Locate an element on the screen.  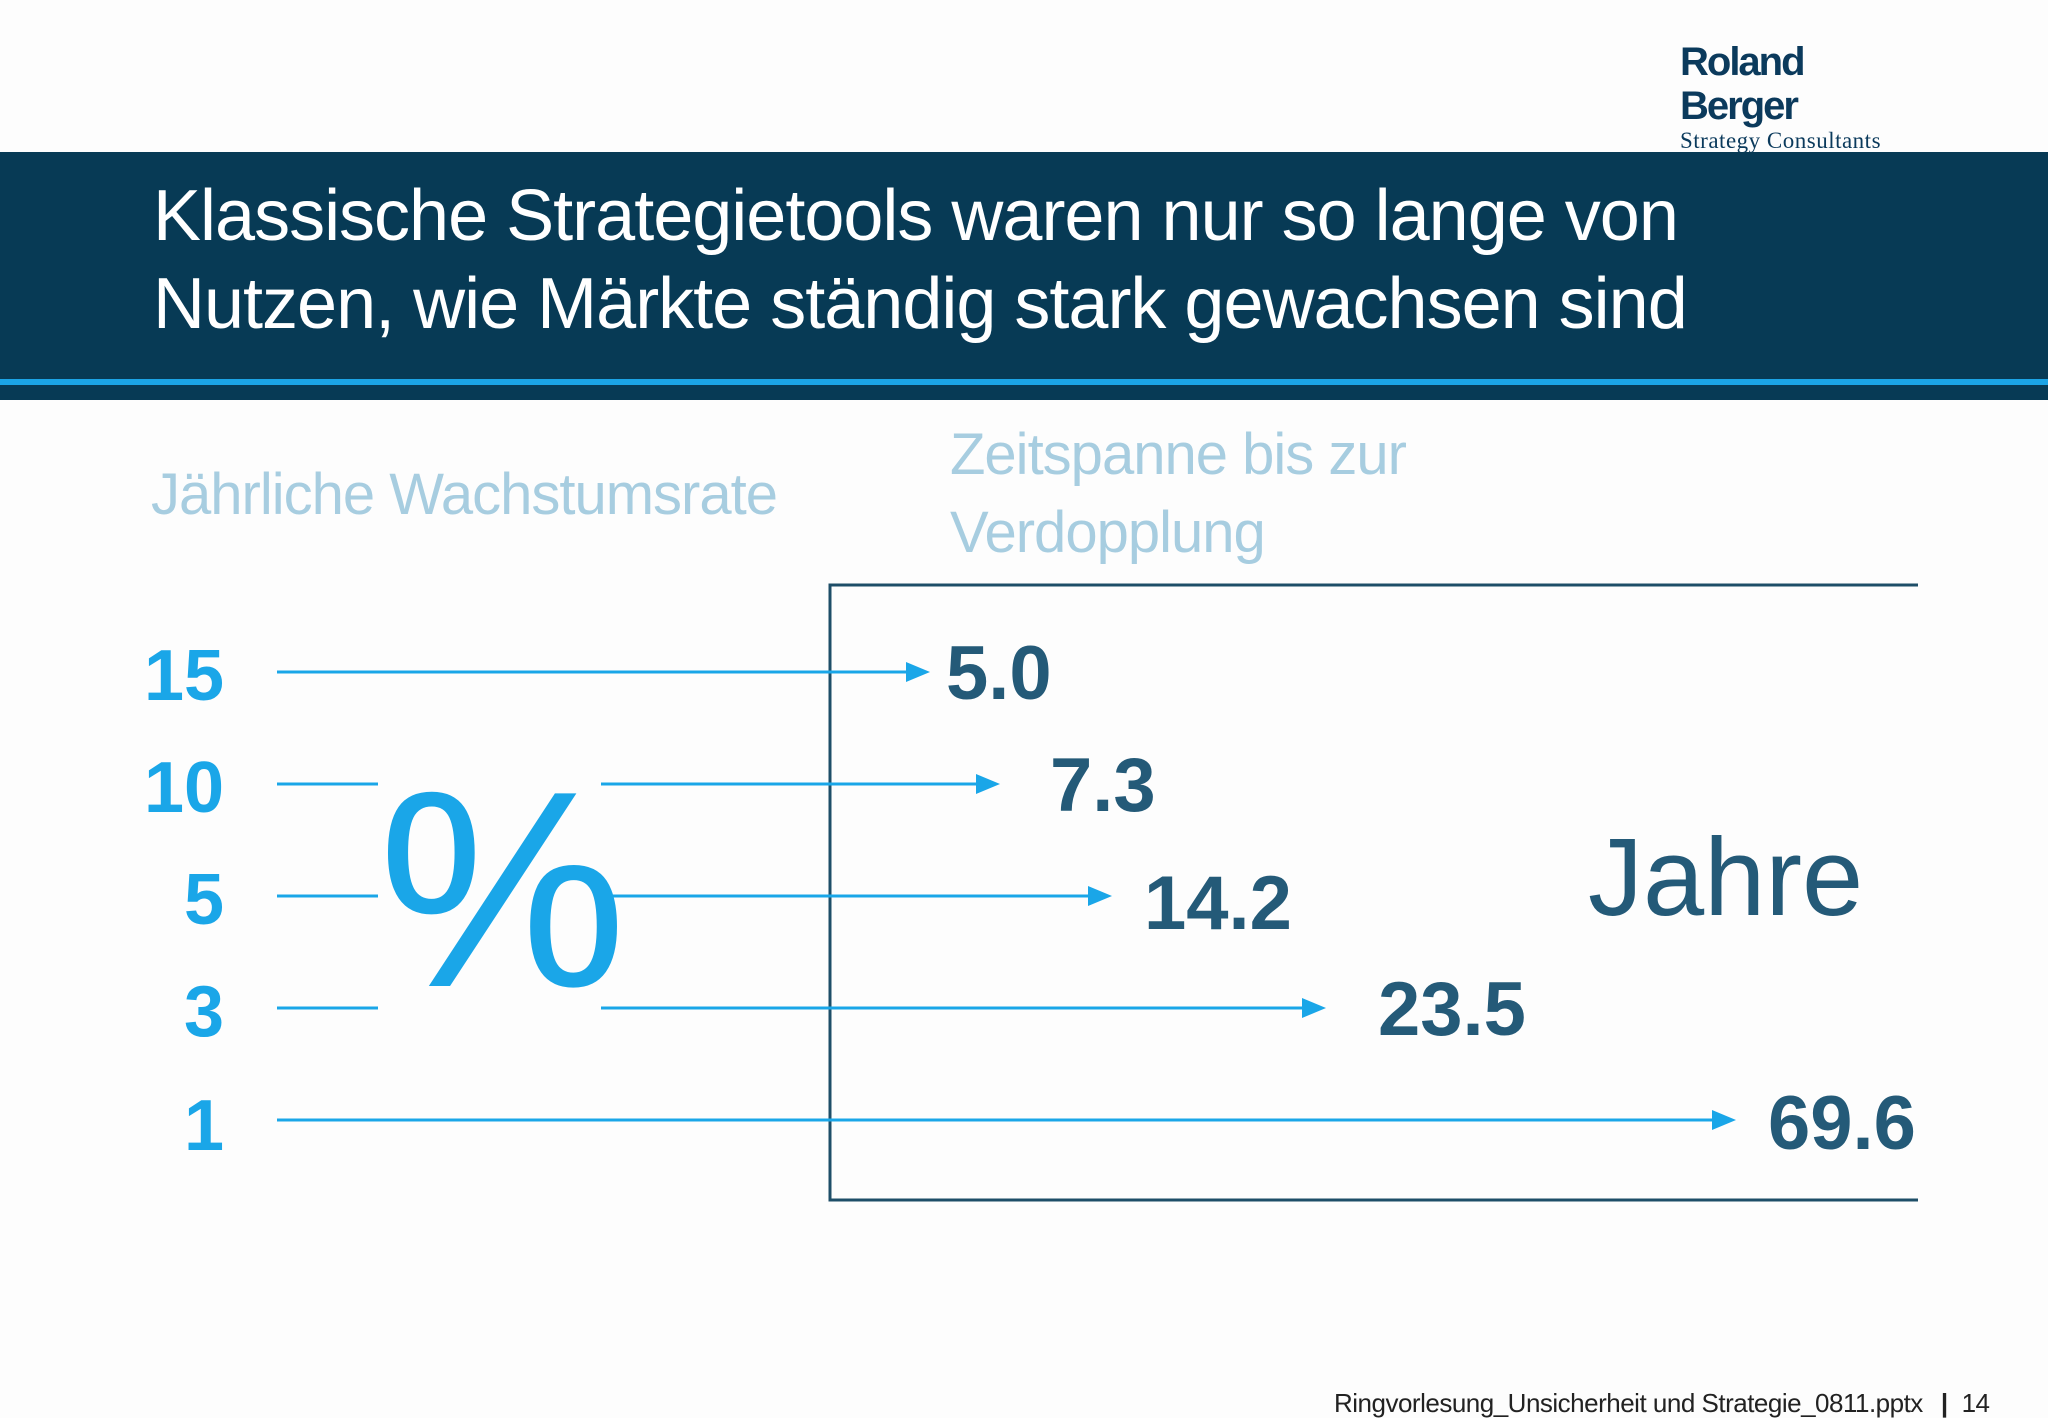
growth-rate-header: Jährliche Wachstumsrate is located at coordinates (464, 494).